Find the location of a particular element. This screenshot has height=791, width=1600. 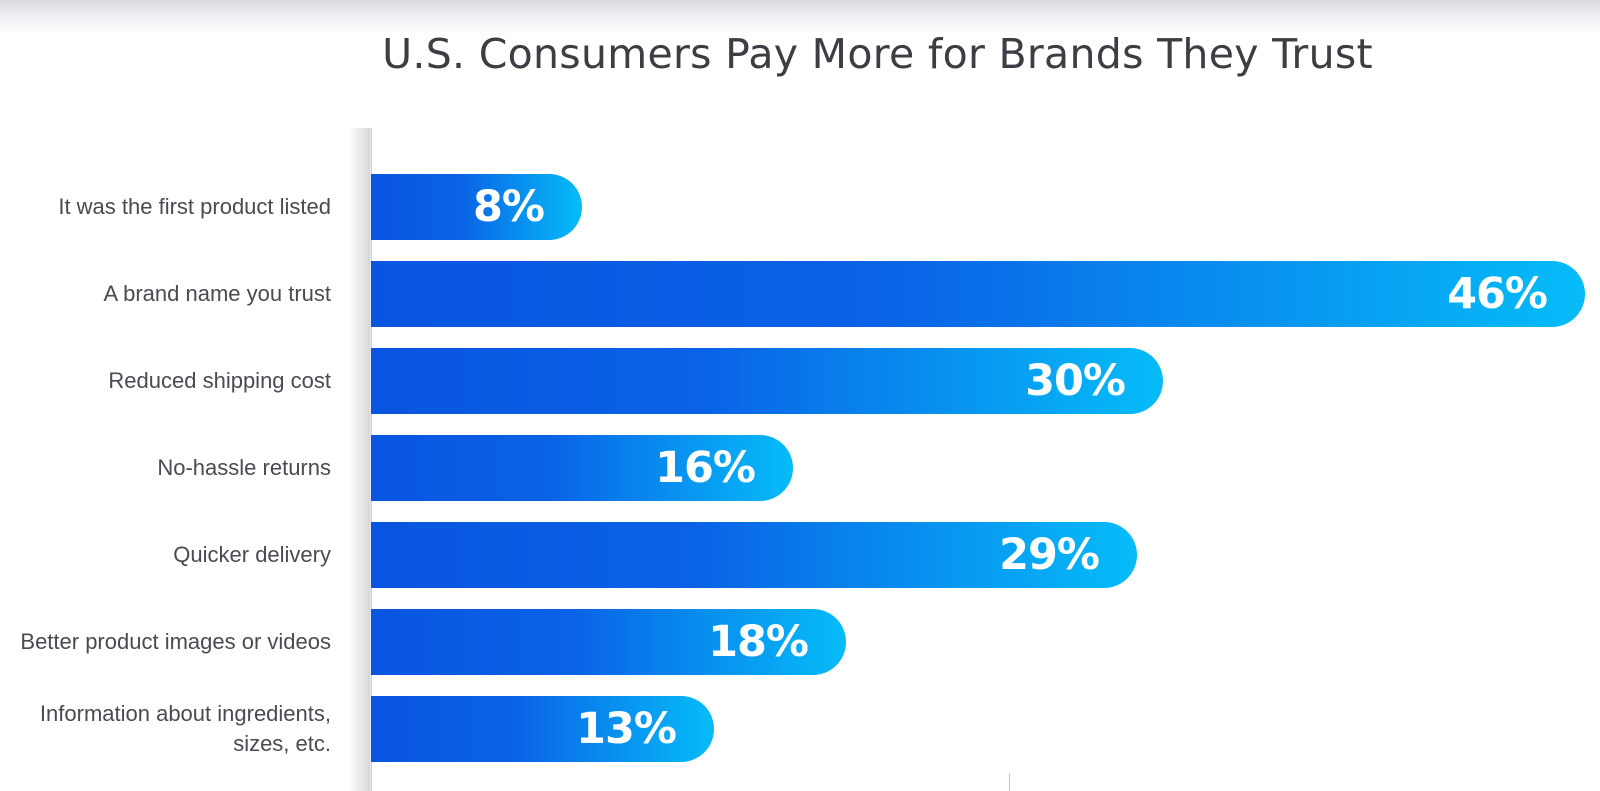

category-label: No-hassle returns is located at coordinates (244, 467).